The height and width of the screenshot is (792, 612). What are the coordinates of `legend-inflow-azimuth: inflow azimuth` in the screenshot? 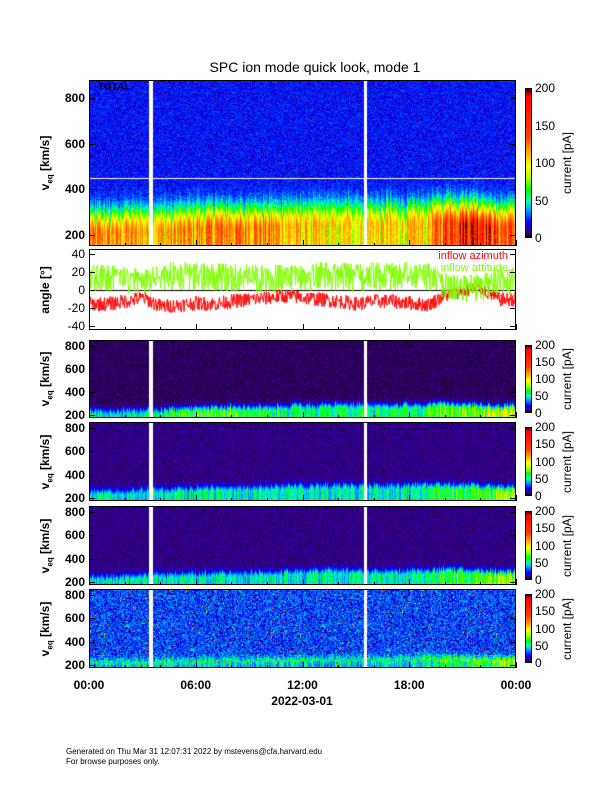 It's located at (473, 256).